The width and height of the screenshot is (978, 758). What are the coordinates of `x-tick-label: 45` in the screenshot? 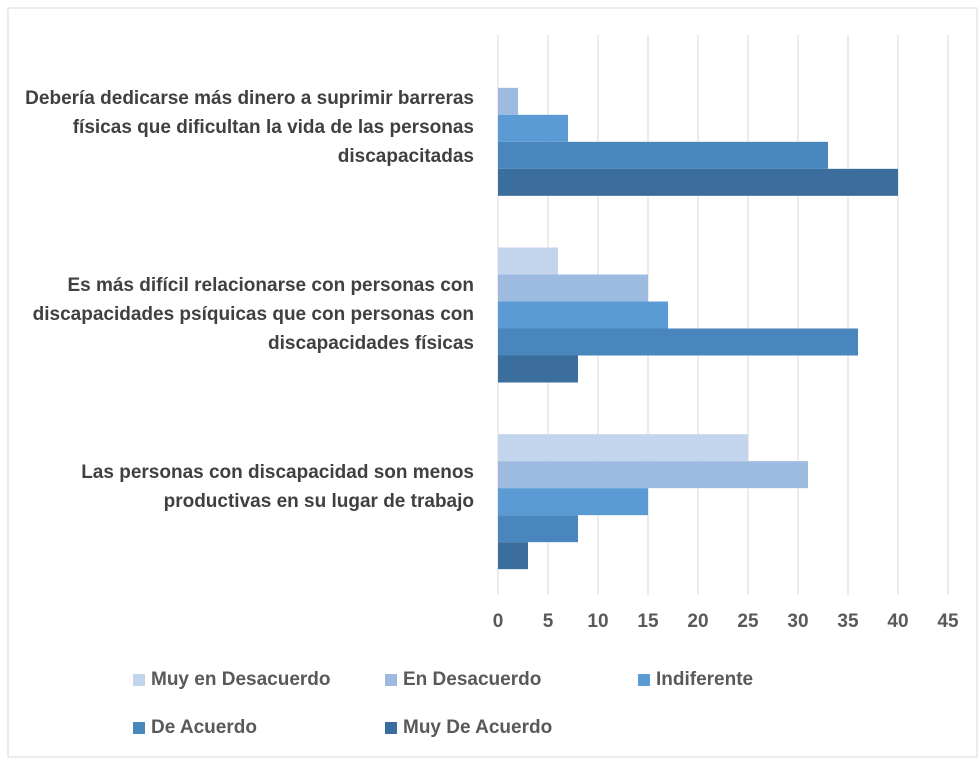 It's located at (948, 621).